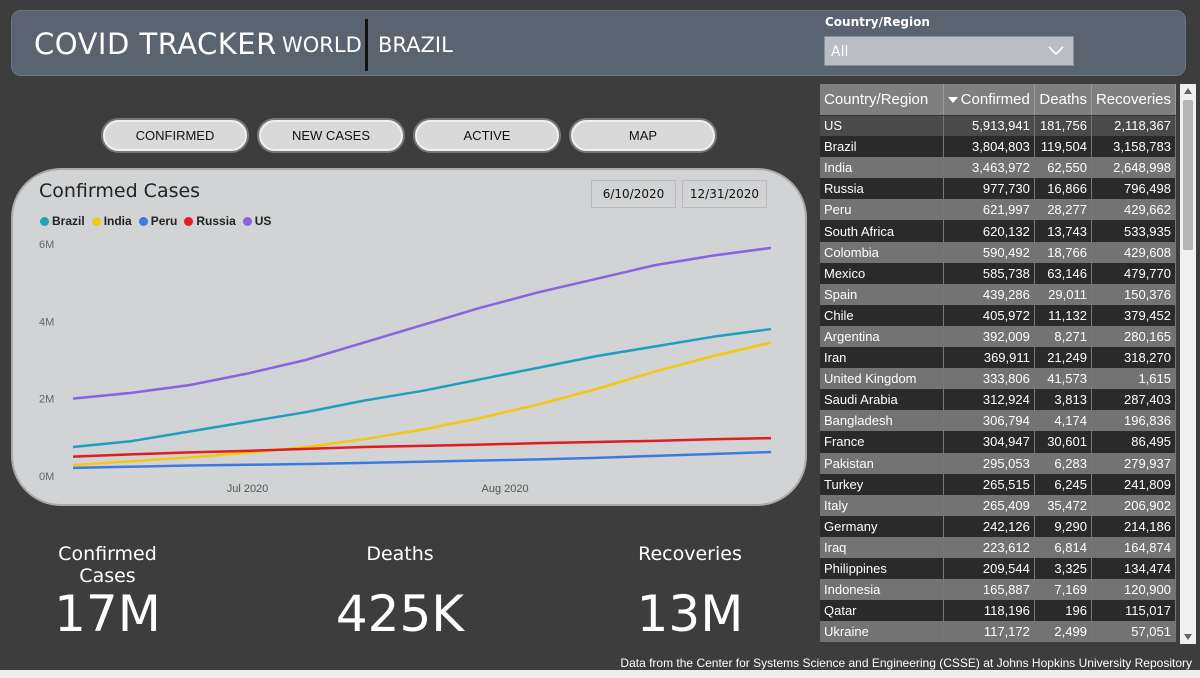 This screenshot has width=1200, height=678. Describe the element at coordinates (1188, 91) in the screenshot. I see `scroll-up-icon` at that location.